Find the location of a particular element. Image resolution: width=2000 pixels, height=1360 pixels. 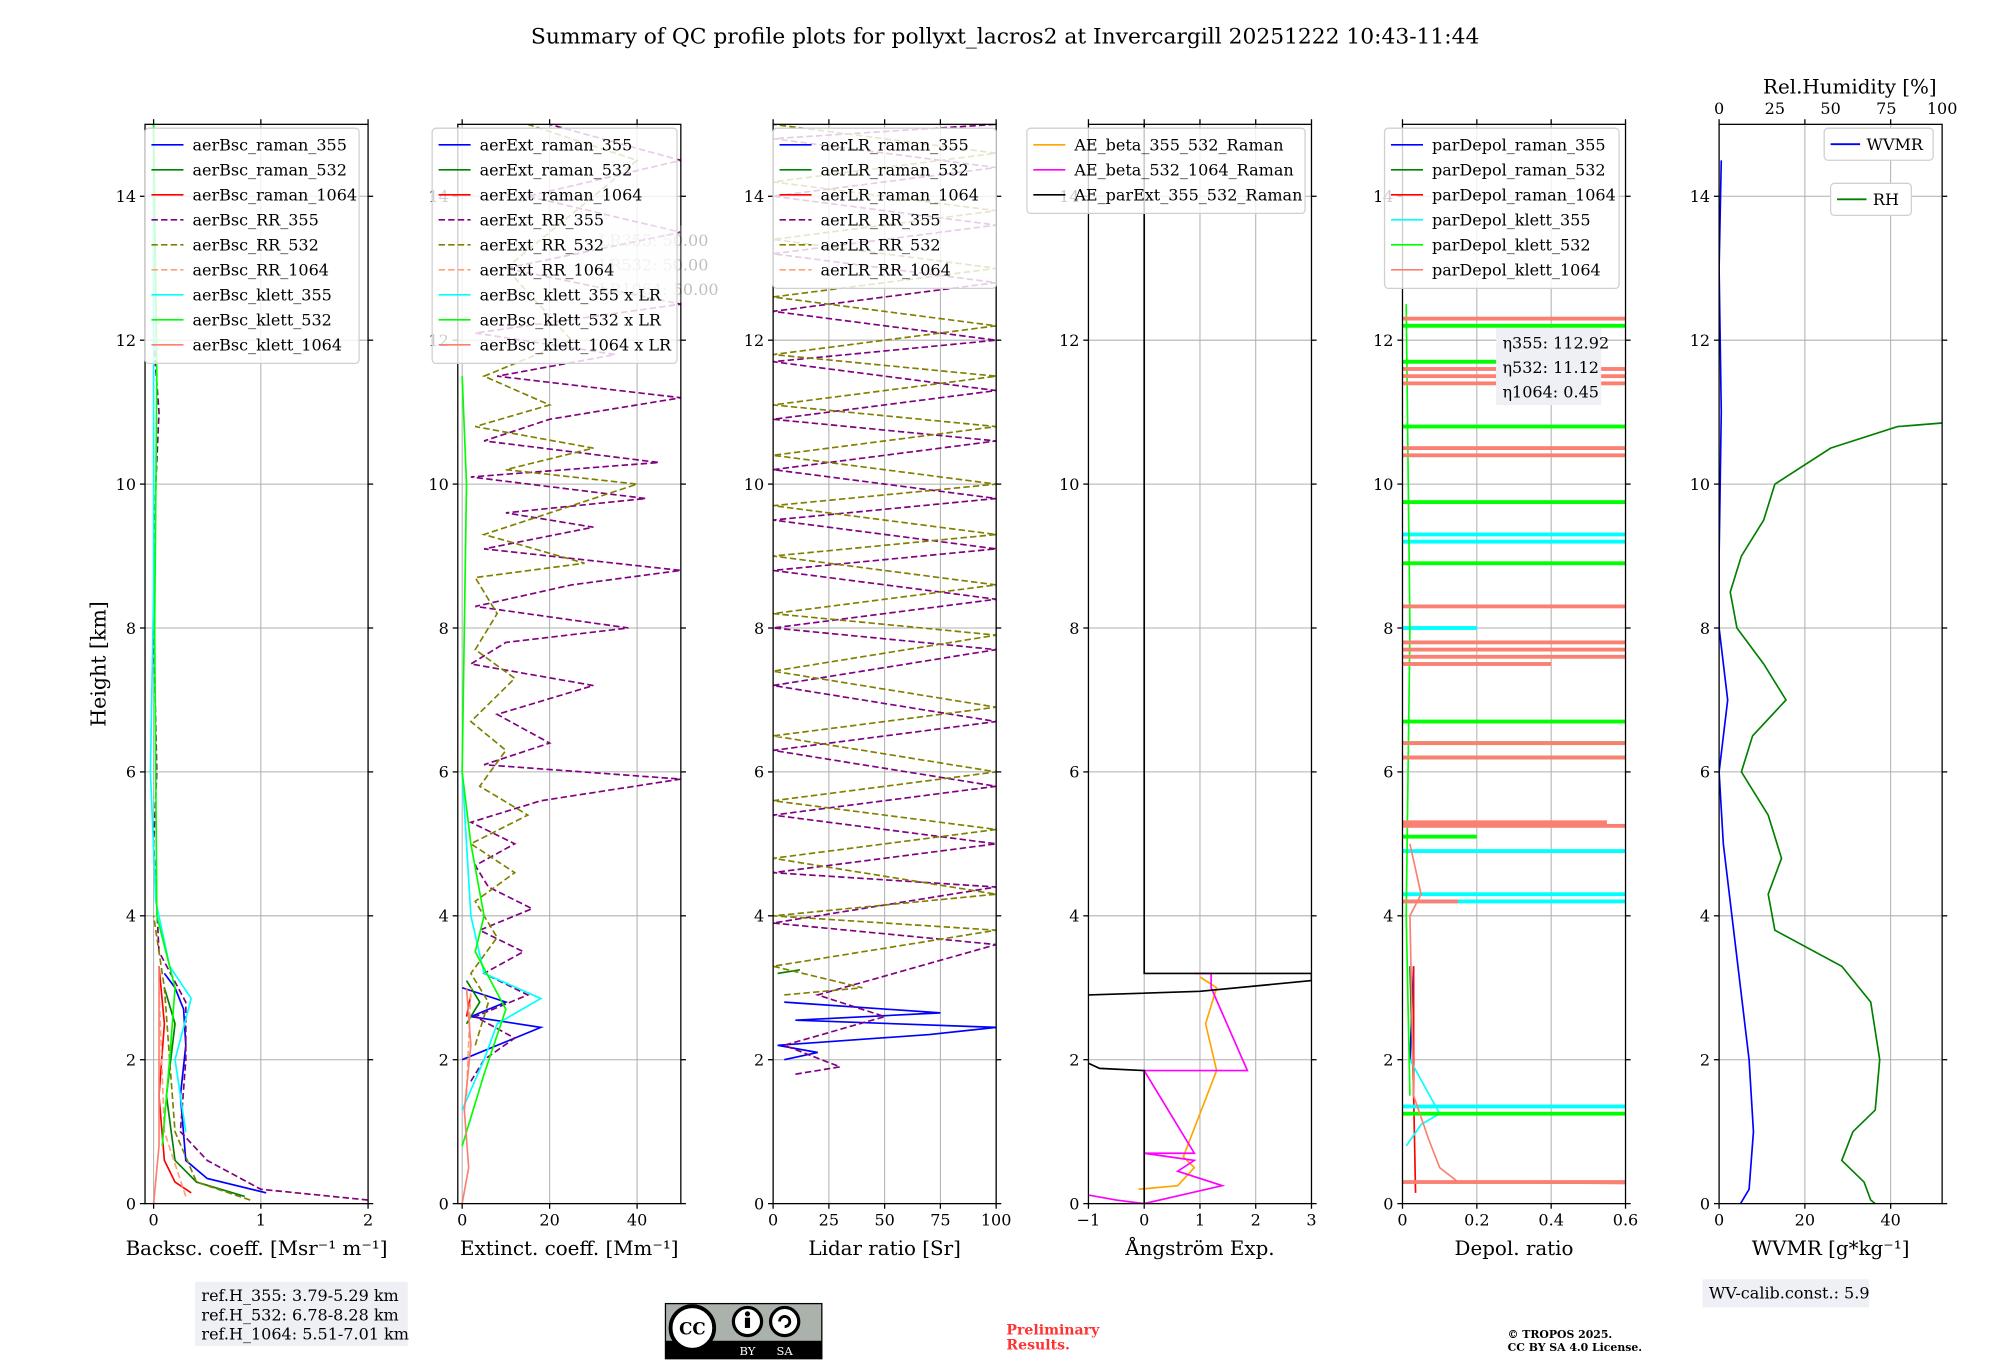

x-tick-label: 100 is located at coordinates (996, 1219).